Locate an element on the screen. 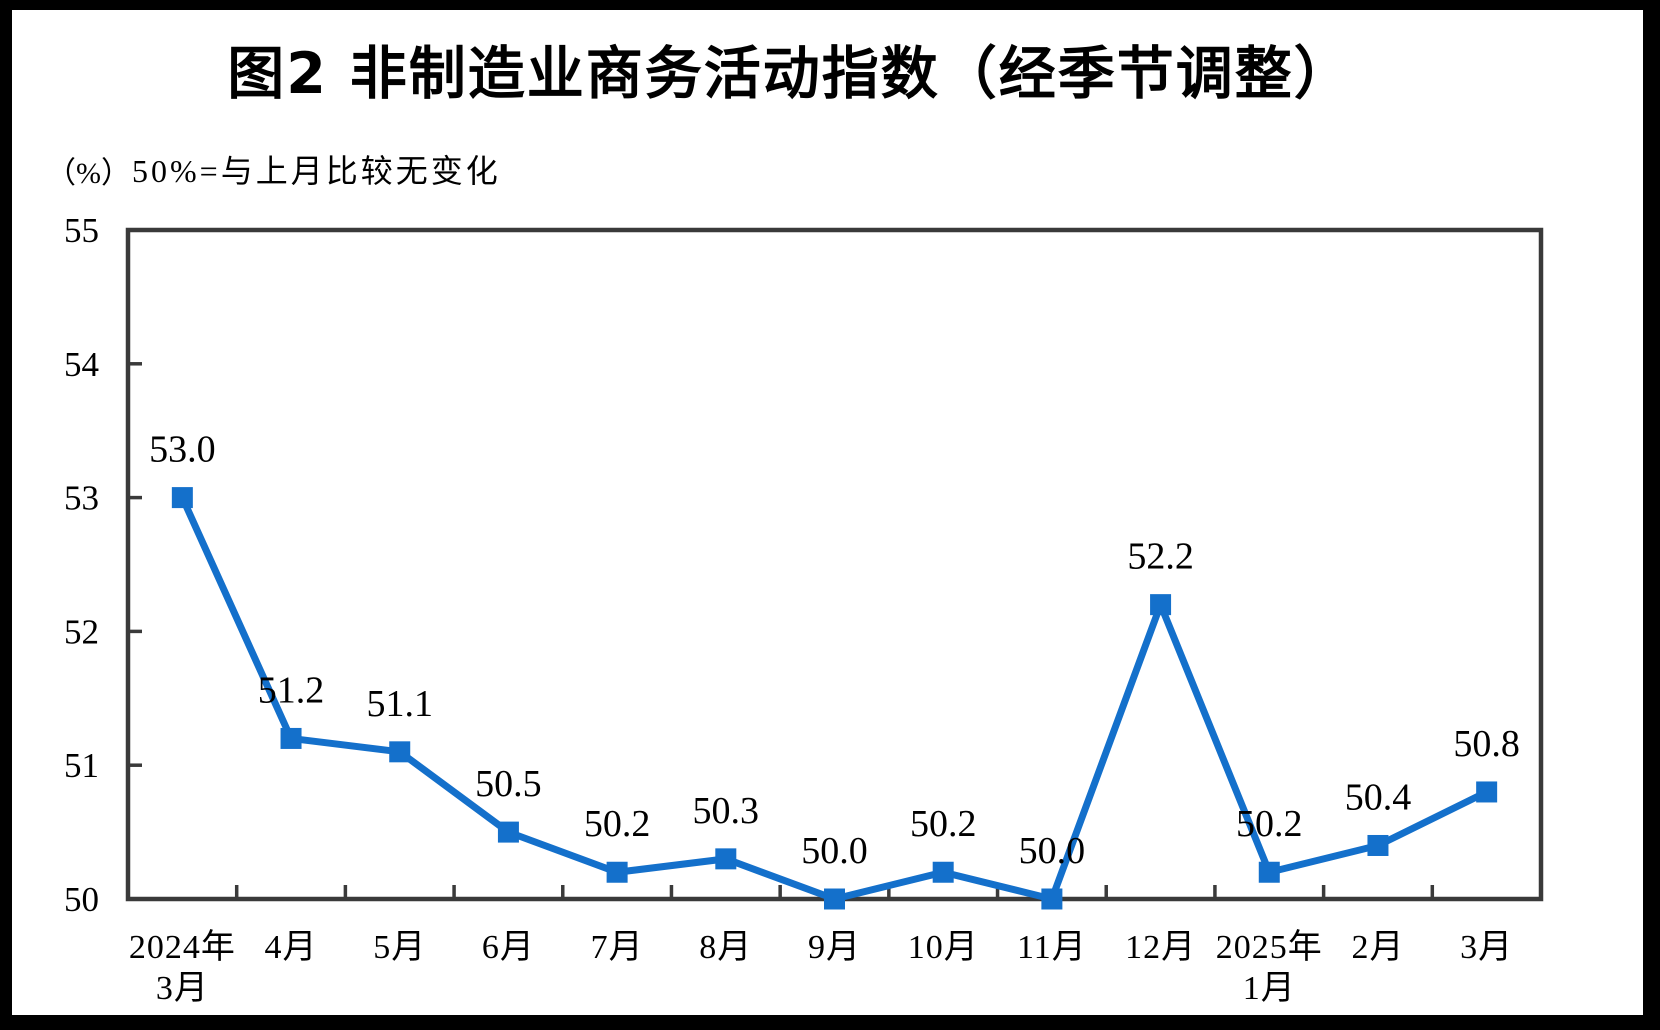 The image size is (1660, 1030). y-axis-unit-label: （%） is located at coordinates (88, 173).